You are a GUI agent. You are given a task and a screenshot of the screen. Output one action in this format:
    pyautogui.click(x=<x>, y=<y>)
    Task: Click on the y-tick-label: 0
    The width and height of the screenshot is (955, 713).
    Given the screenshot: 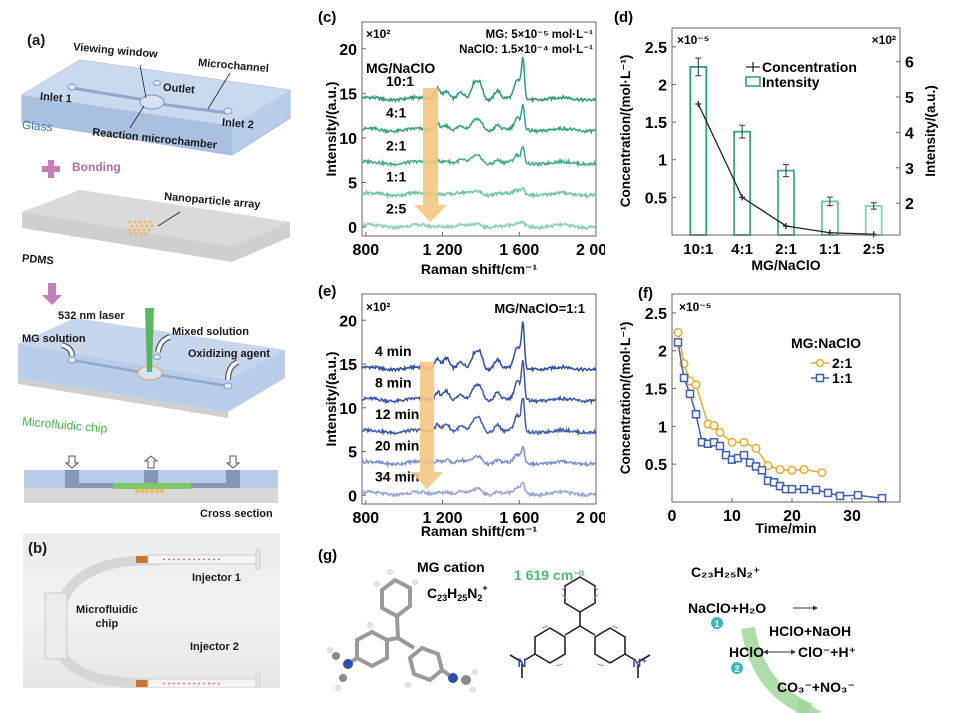 What is the action you would take?
    pyautogui.click(x=352, y=496)
    